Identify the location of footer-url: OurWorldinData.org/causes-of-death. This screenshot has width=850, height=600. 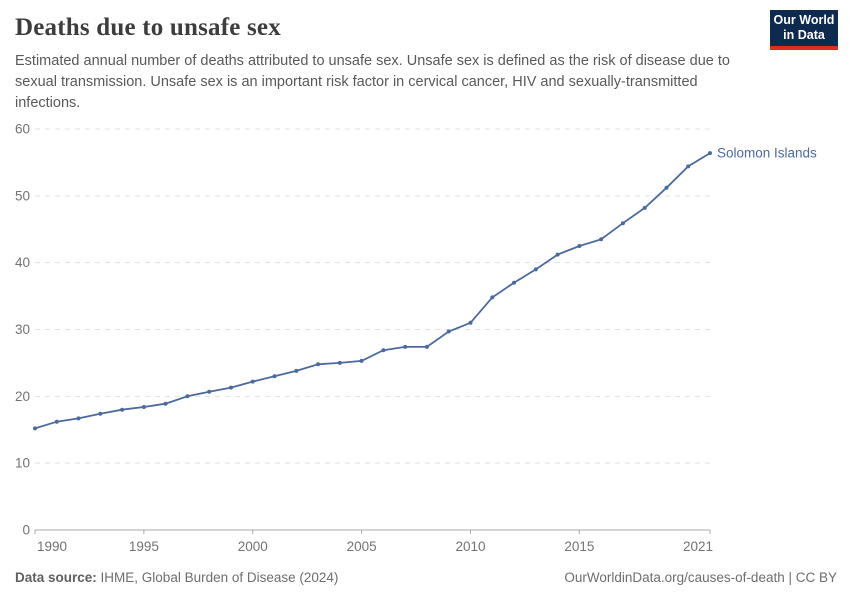
(674, 577).